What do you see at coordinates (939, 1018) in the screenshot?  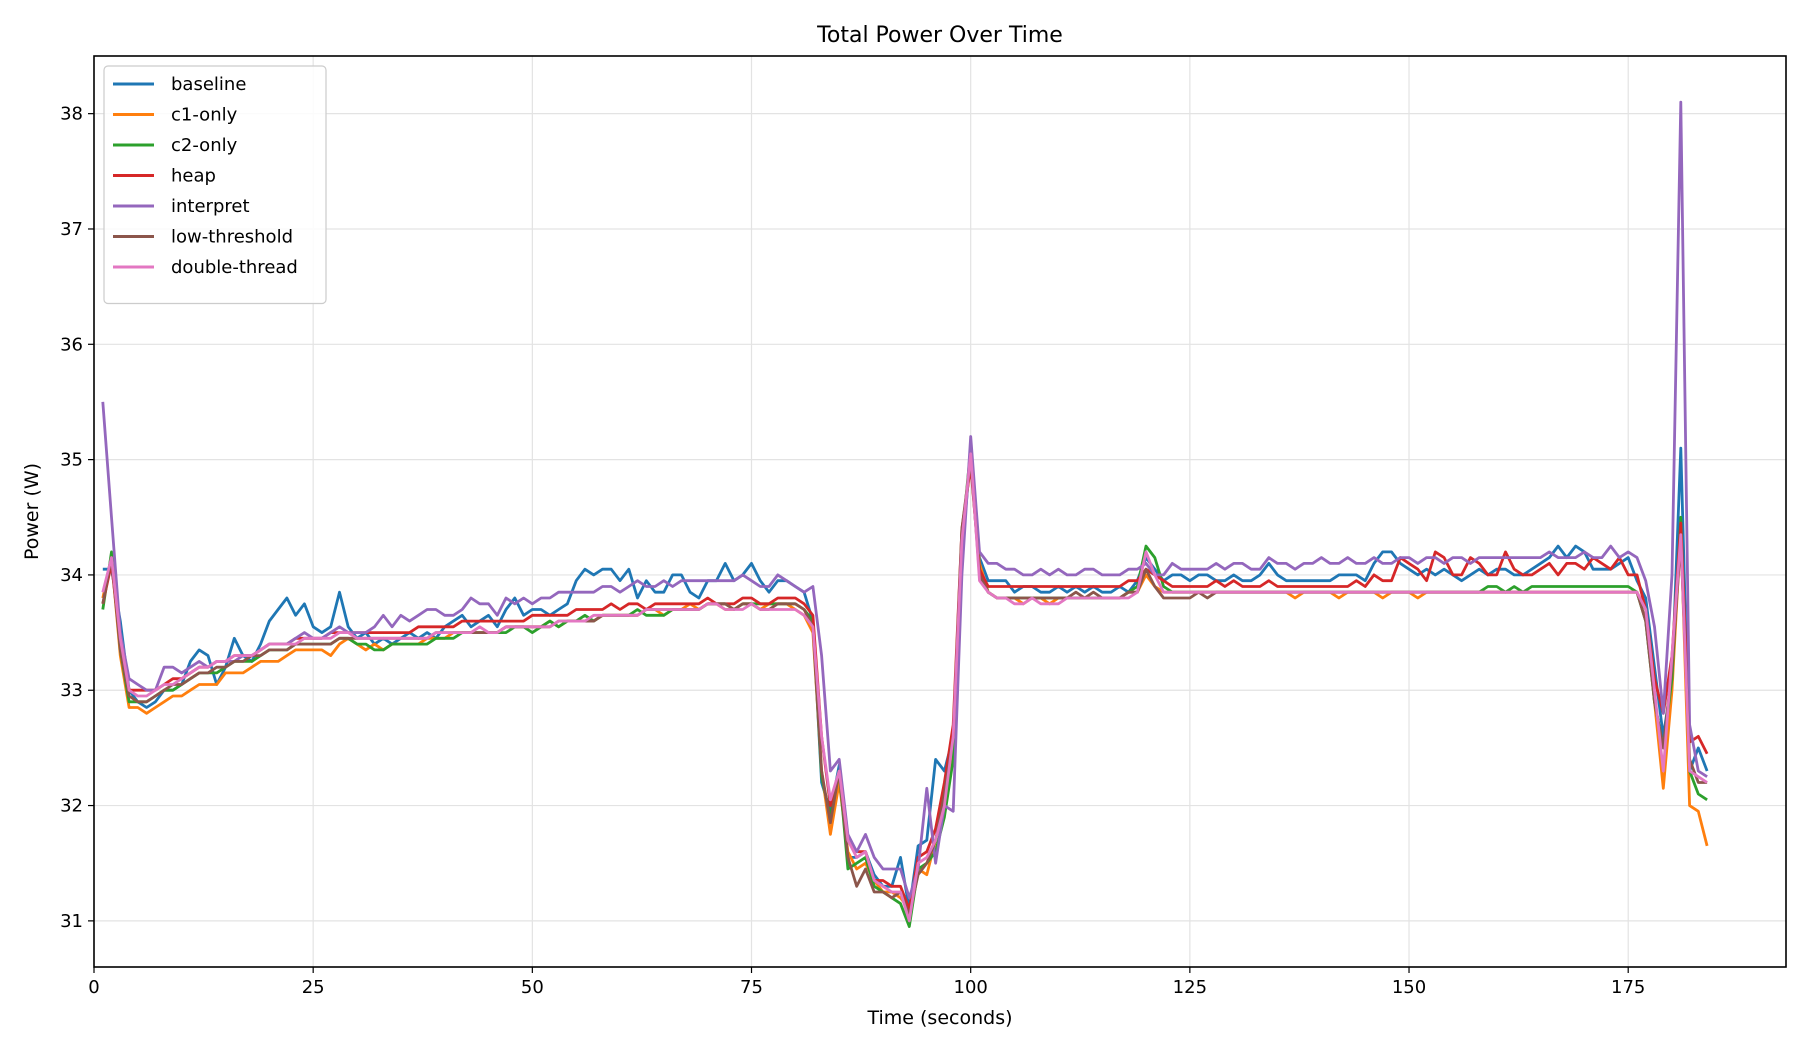 I see `x-axis-label: Time (seconds)` at bounding box center [939, 1018].